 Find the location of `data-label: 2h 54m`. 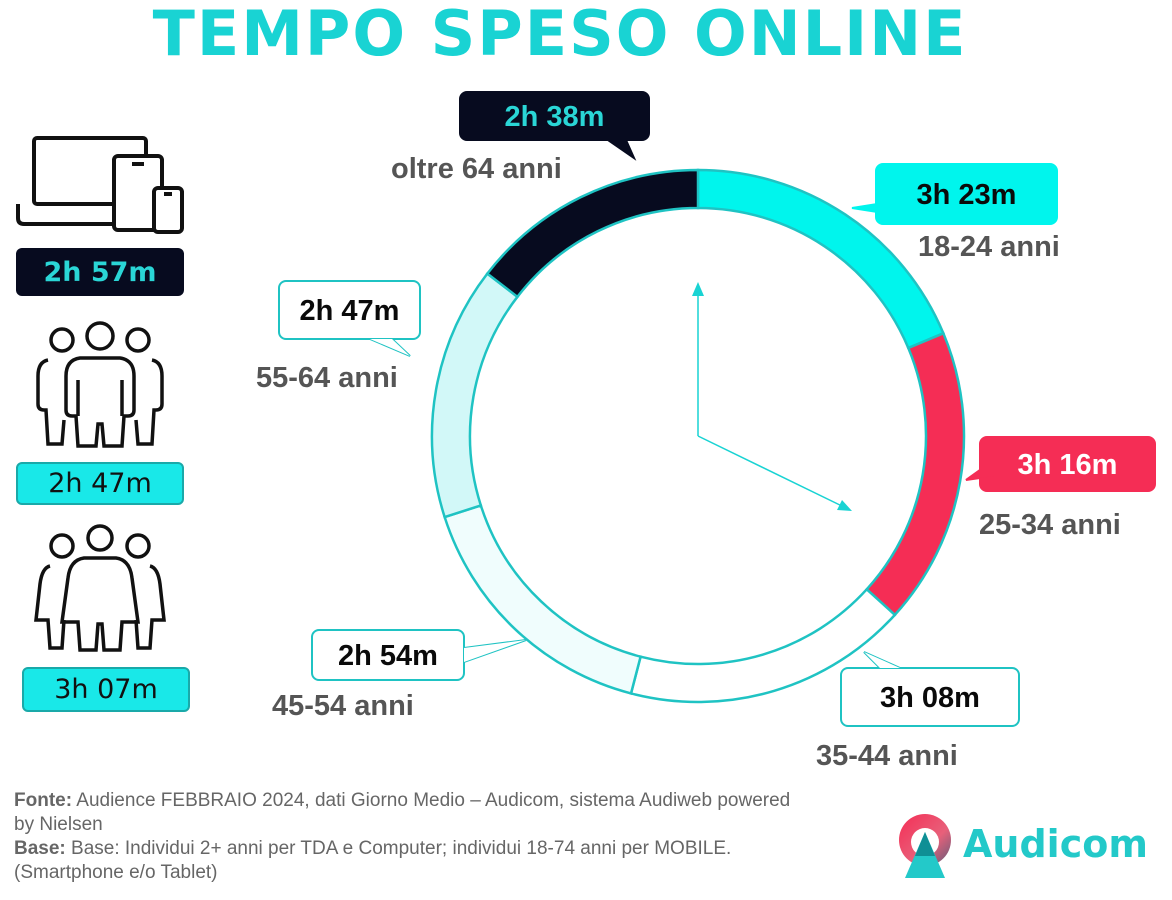

data-label: 2h 54m is located at coordinates (388, 656).